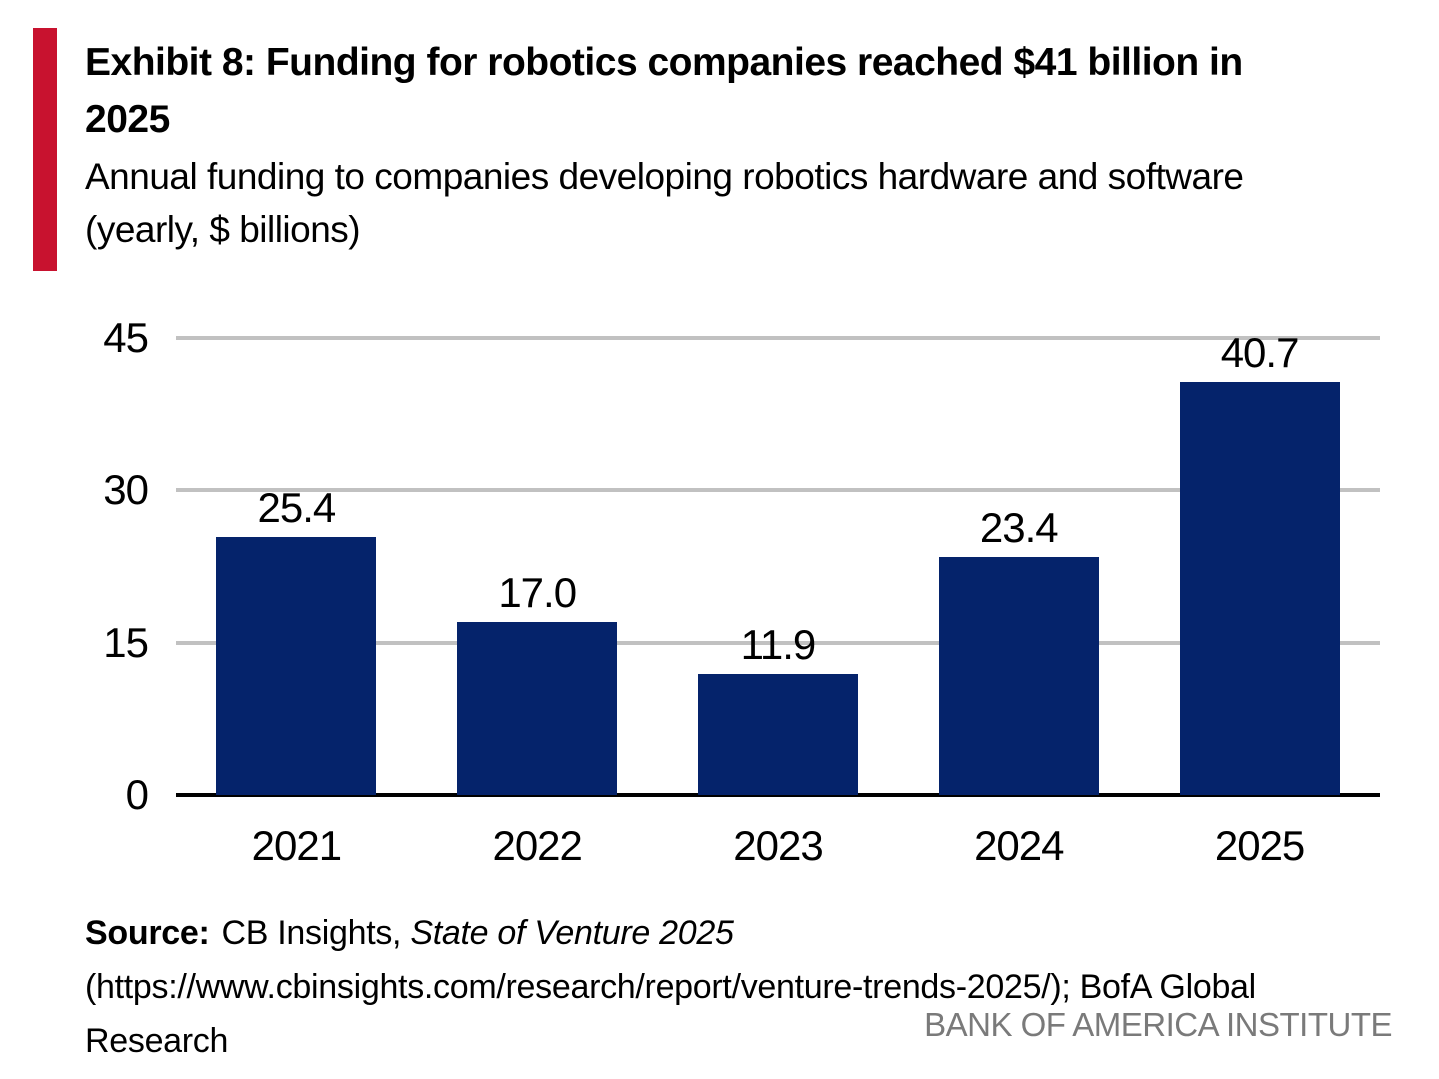 The height and width of the screenshot is (1079, 1439). I want to click on bar-value-label-2025: 40.7, so click(1260, 352).